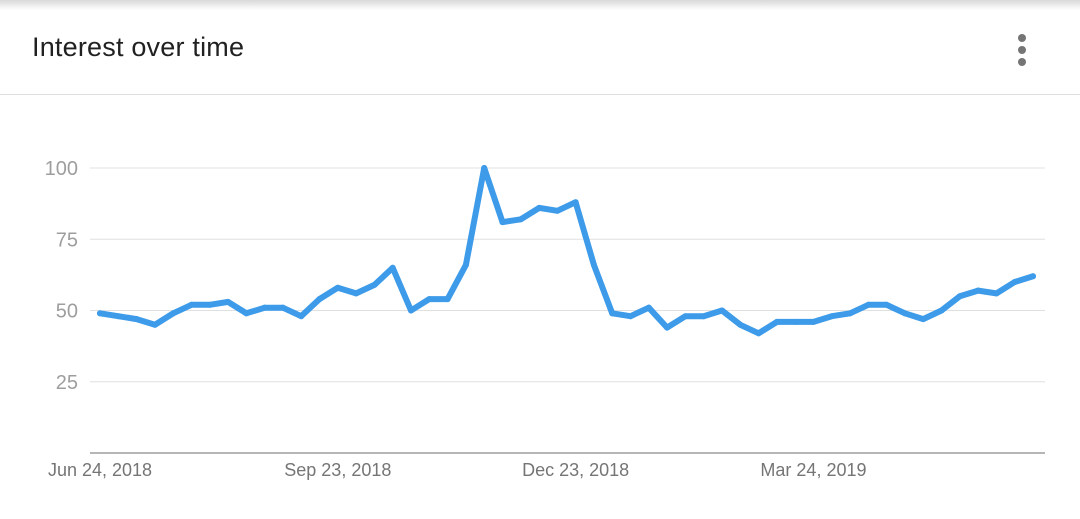  Describe the element at coordinates (67, 383) in the screenshot. I see `y-tick-label: 25` at that location.